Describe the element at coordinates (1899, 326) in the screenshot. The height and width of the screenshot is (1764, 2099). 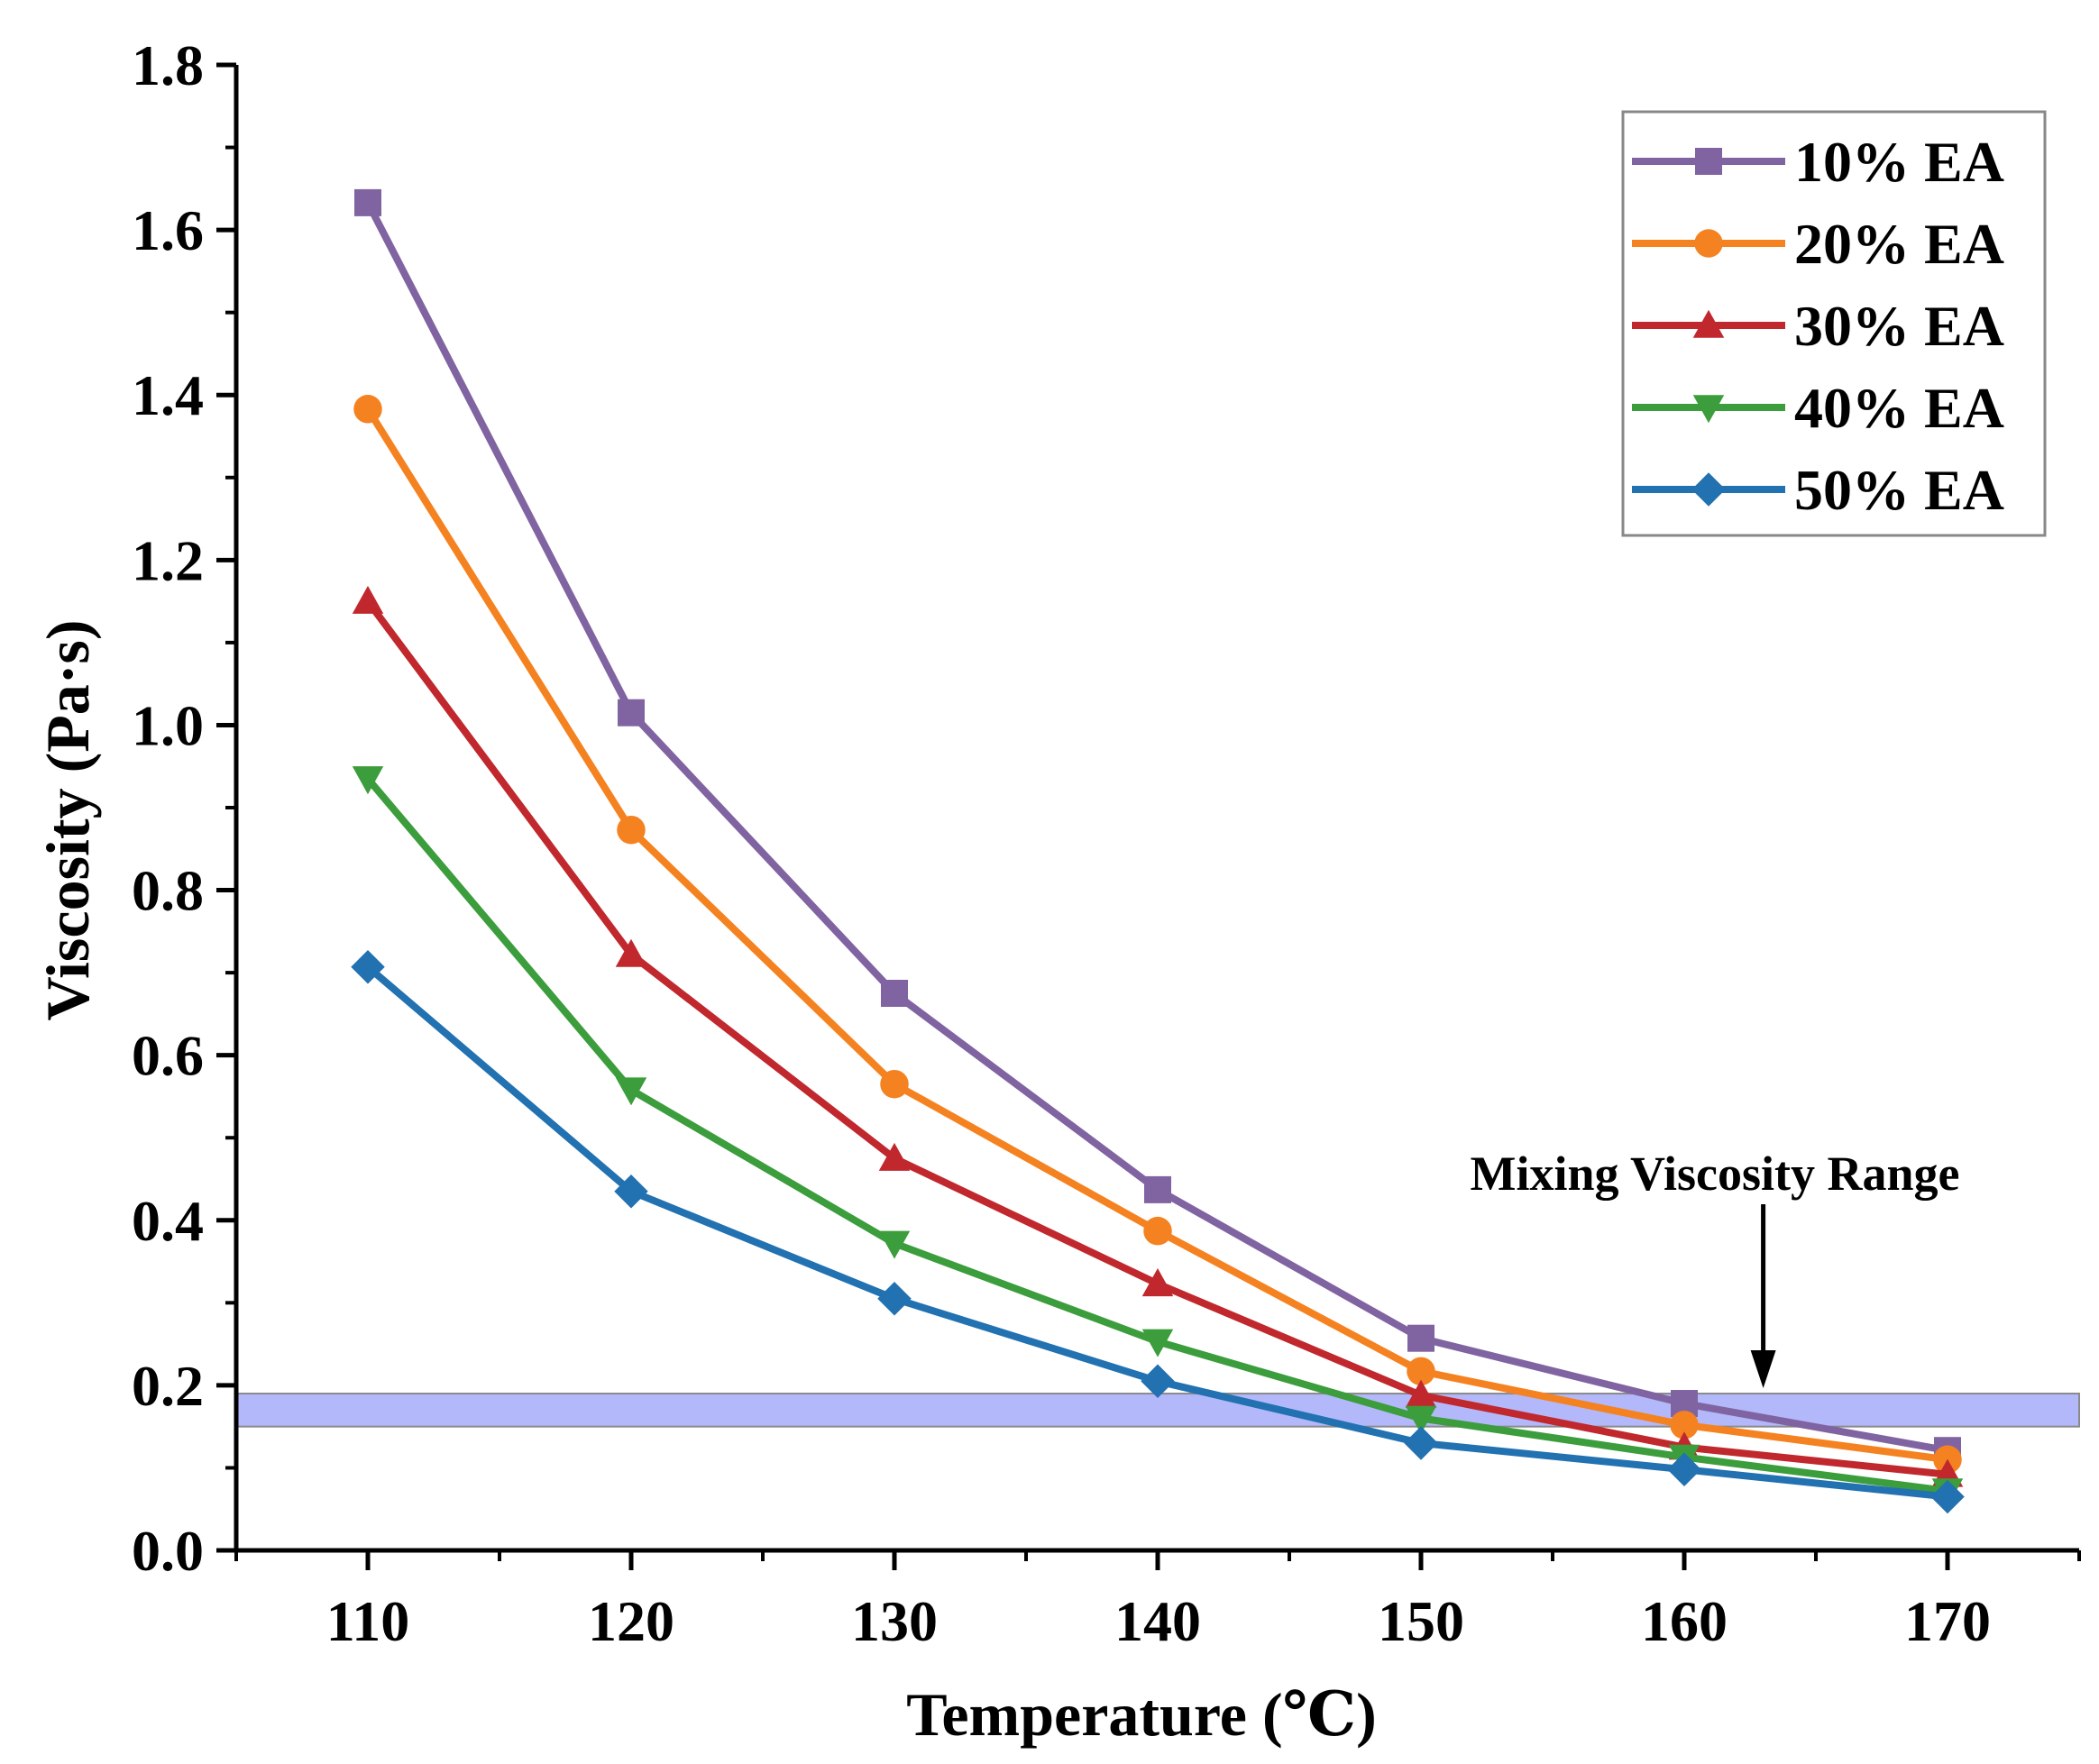
I see `legend-label: 30% EA` at that location.